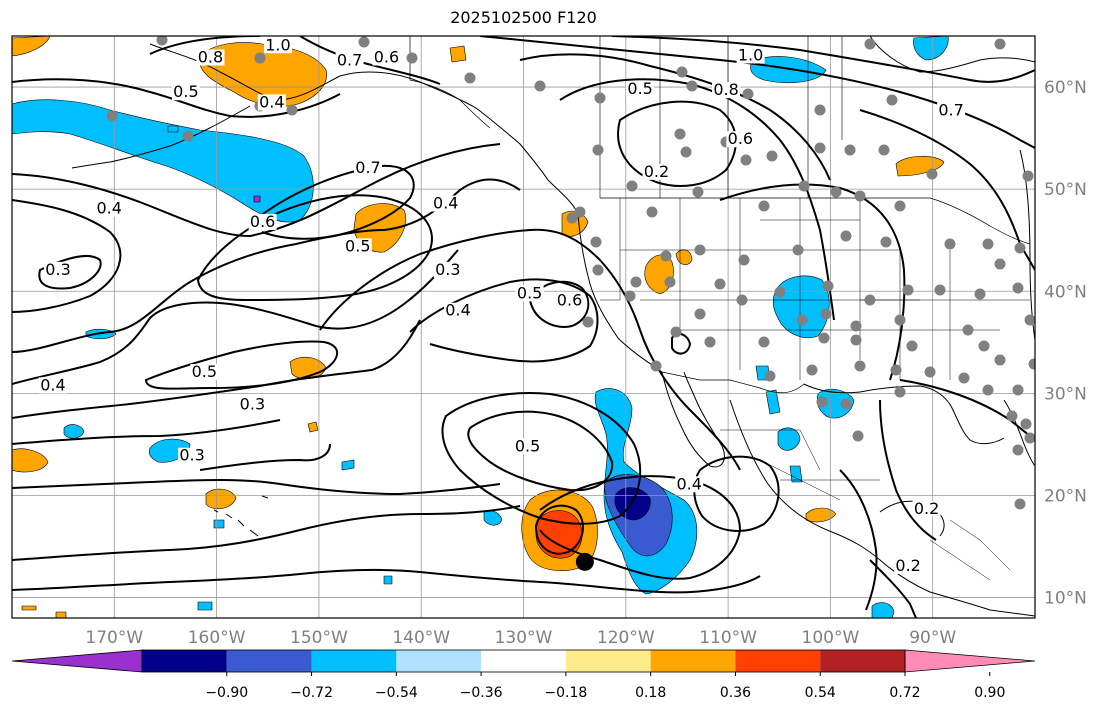 Image resolution: width=1105 pixels, height=712 pixels. I want to click on coast-uswest, so click(620, 293).